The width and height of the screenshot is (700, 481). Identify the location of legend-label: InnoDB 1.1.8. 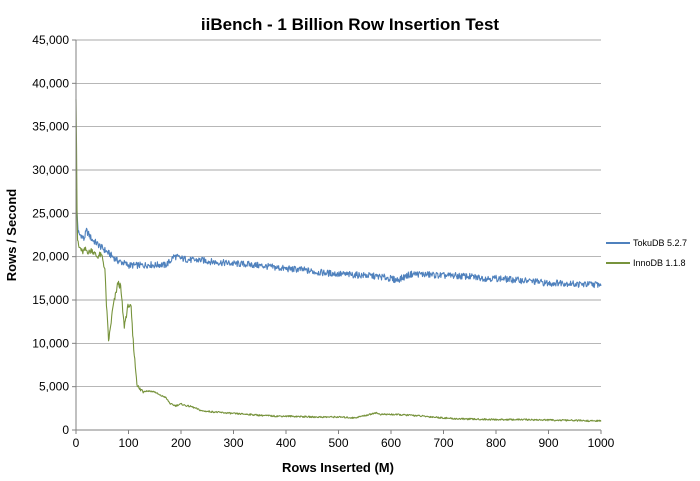
(659, 263).